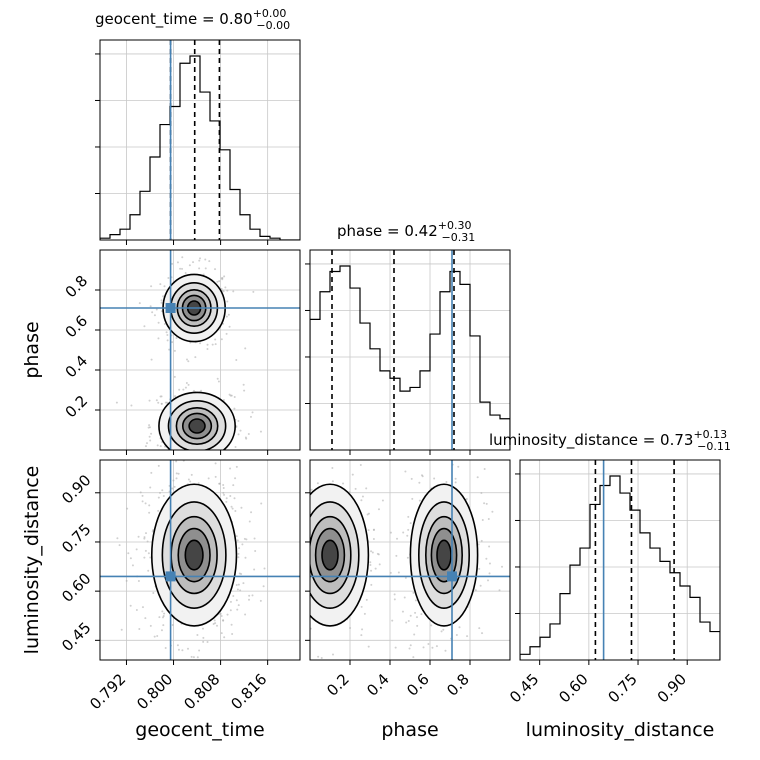 Image resolution: width=760 pixels, height=760 pixels. I want to click on histogram-phase, so click(410, 357).